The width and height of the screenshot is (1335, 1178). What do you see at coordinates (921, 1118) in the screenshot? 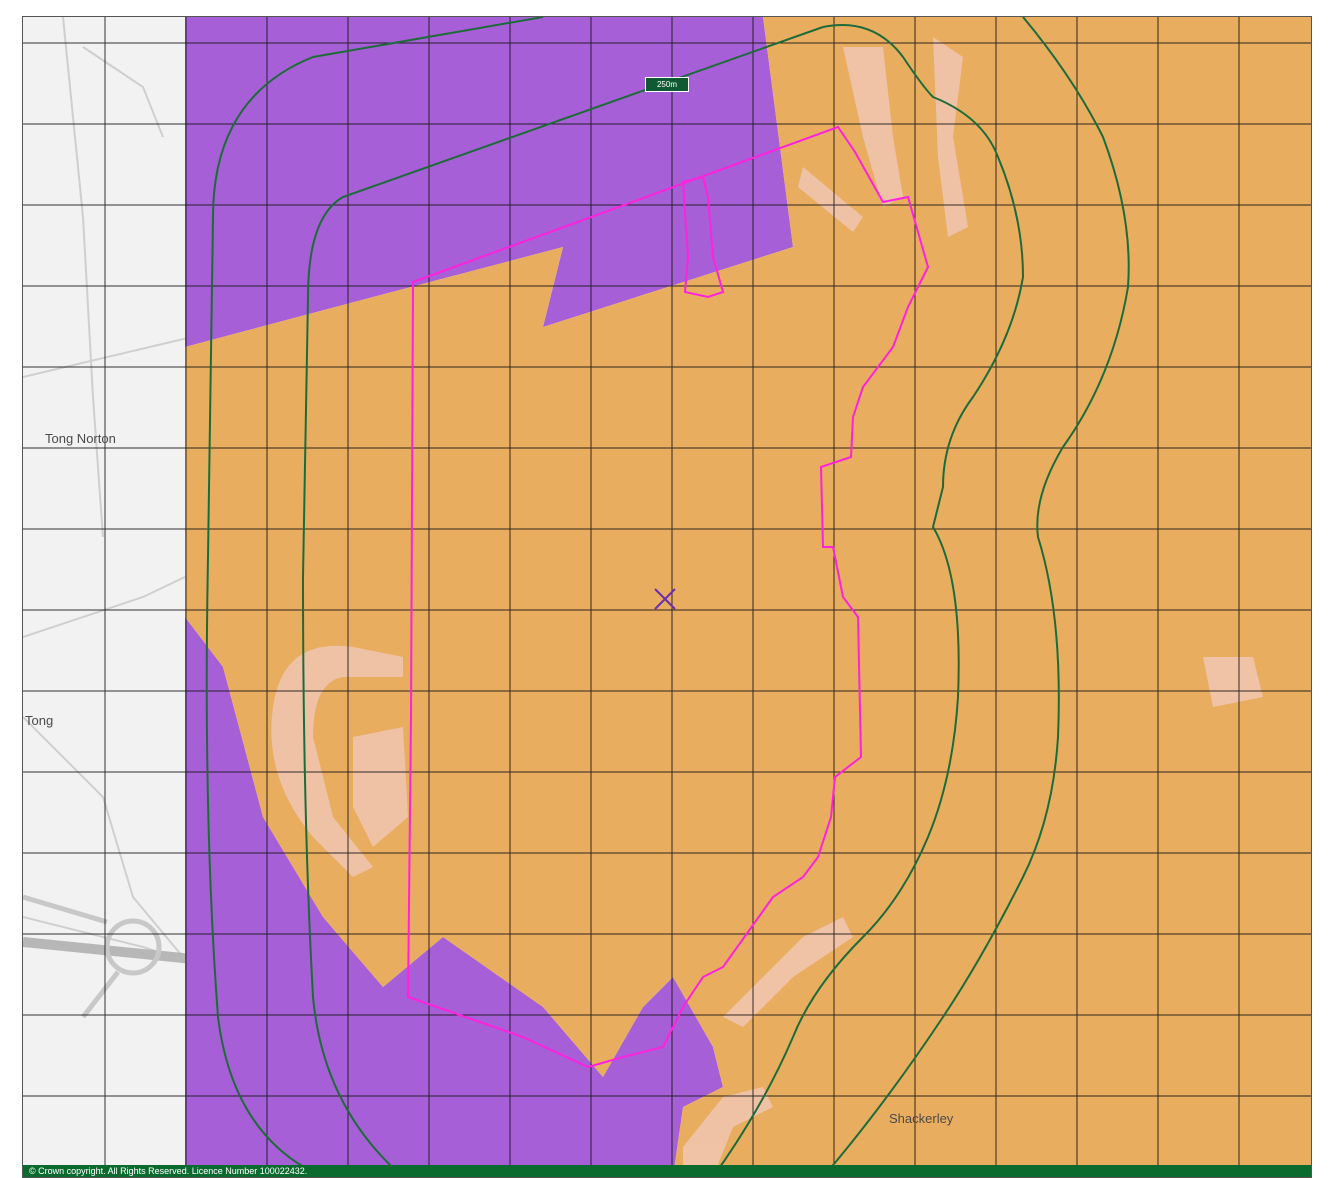
I see `place-label-shackerley: Shackerley` at bounding box center [921, 1118].